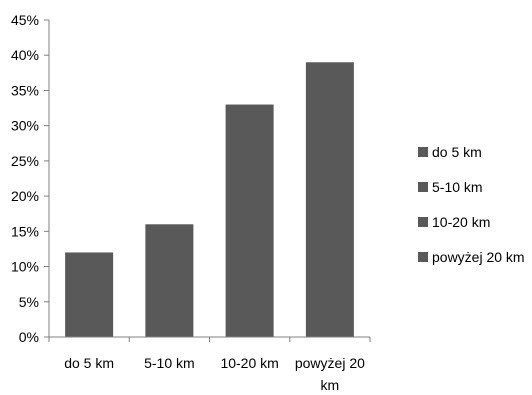 This screenshot has height=395, width=532. Describe the element at coordinates (330, 363) in the screenshot. I see `x-tick-label: powyżej 20` at that location.